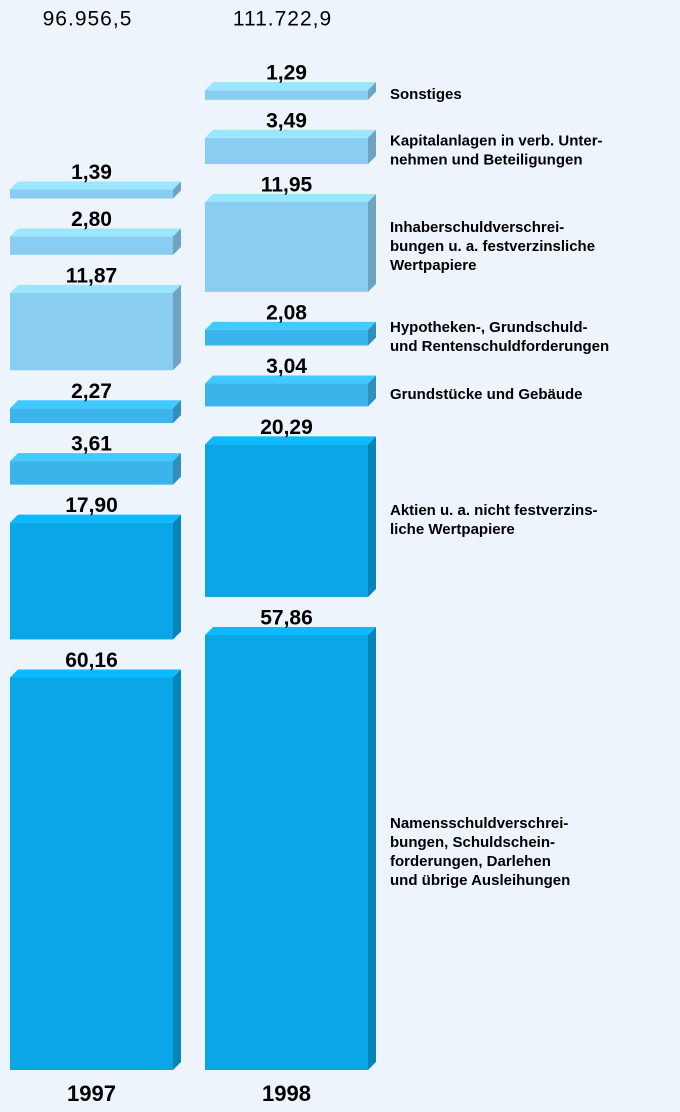 This screenshot has width=680, height=1112. I want to click on data-label: 2,80, so click(91, 219).